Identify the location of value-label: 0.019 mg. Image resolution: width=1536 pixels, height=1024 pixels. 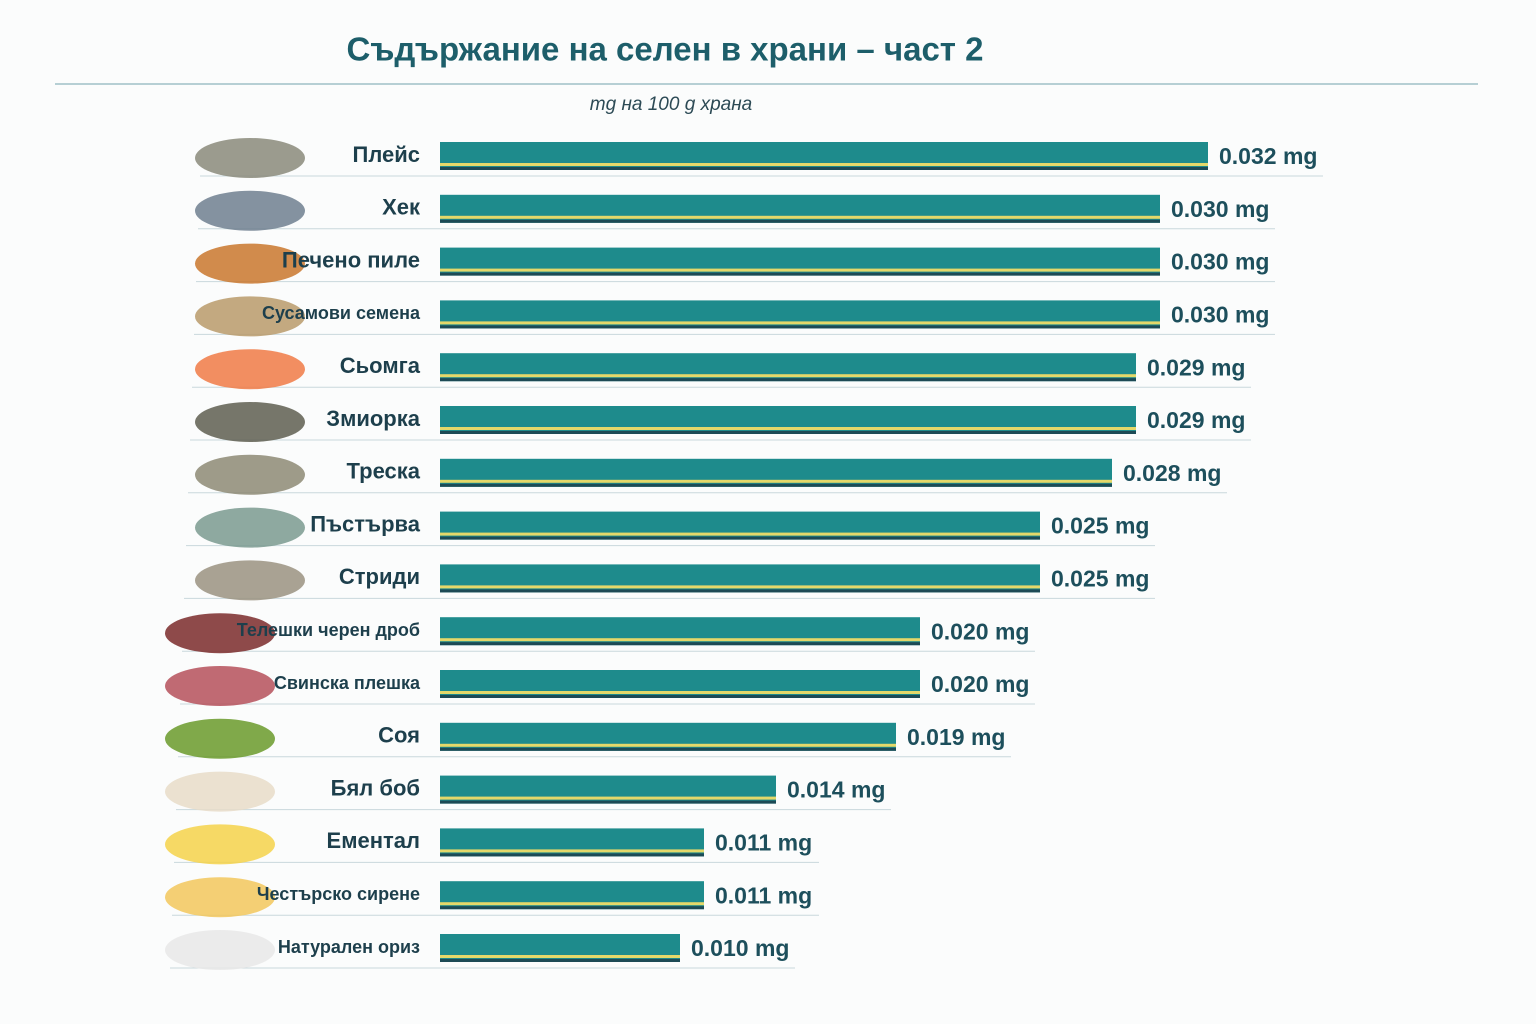
(956, 737).